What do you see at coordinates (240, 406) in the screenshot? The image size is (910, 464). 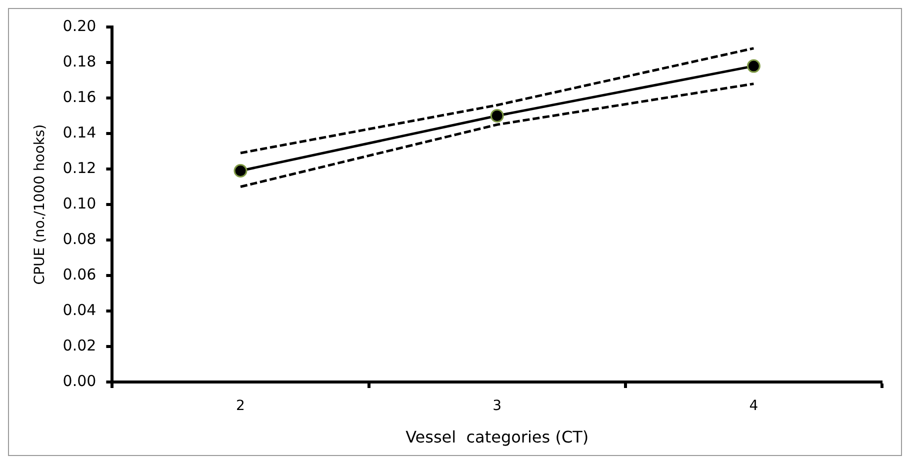 I see `x-tick-label: 2` at bounding box center [240, 406].